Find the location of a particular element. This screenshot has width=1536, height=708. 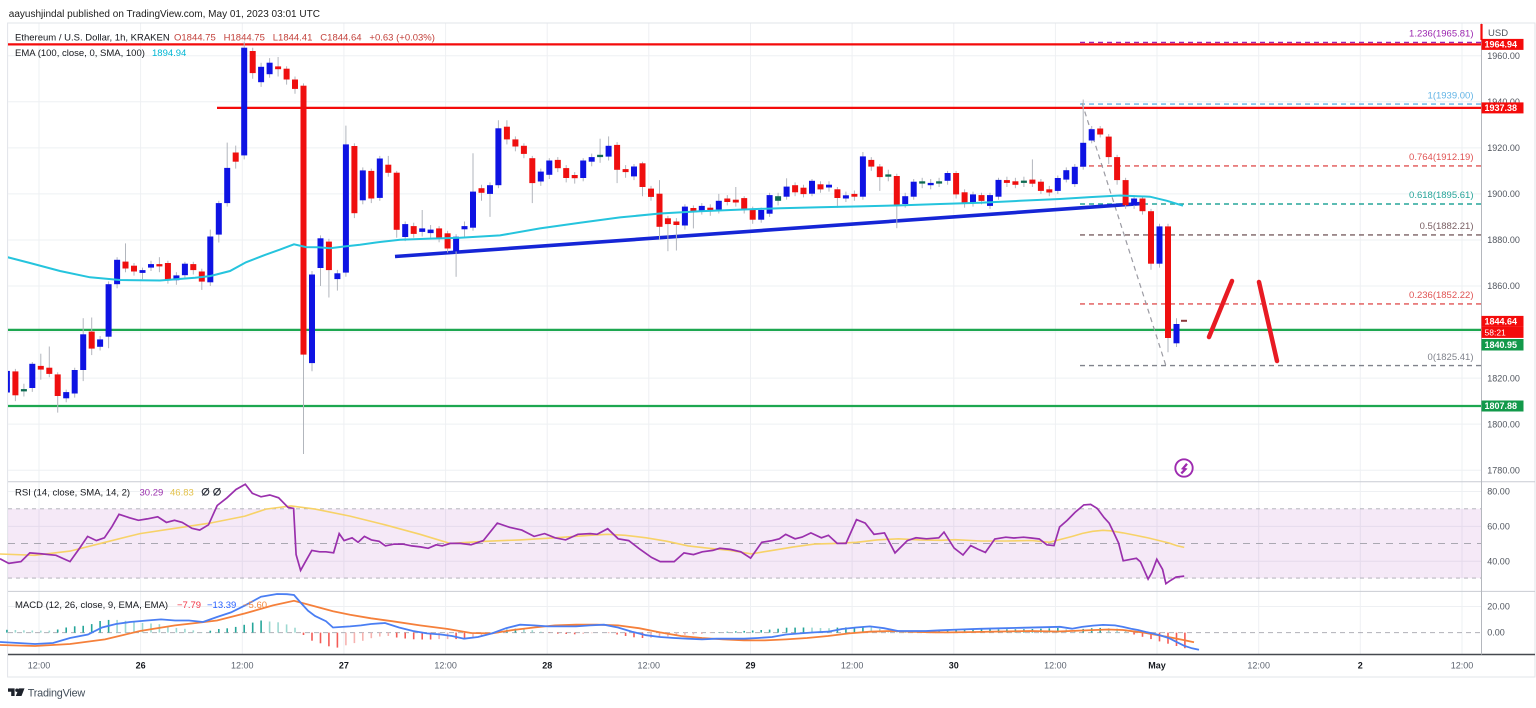

svg-text: 1.236(1965.81) is located at coordinates (1441, 34).